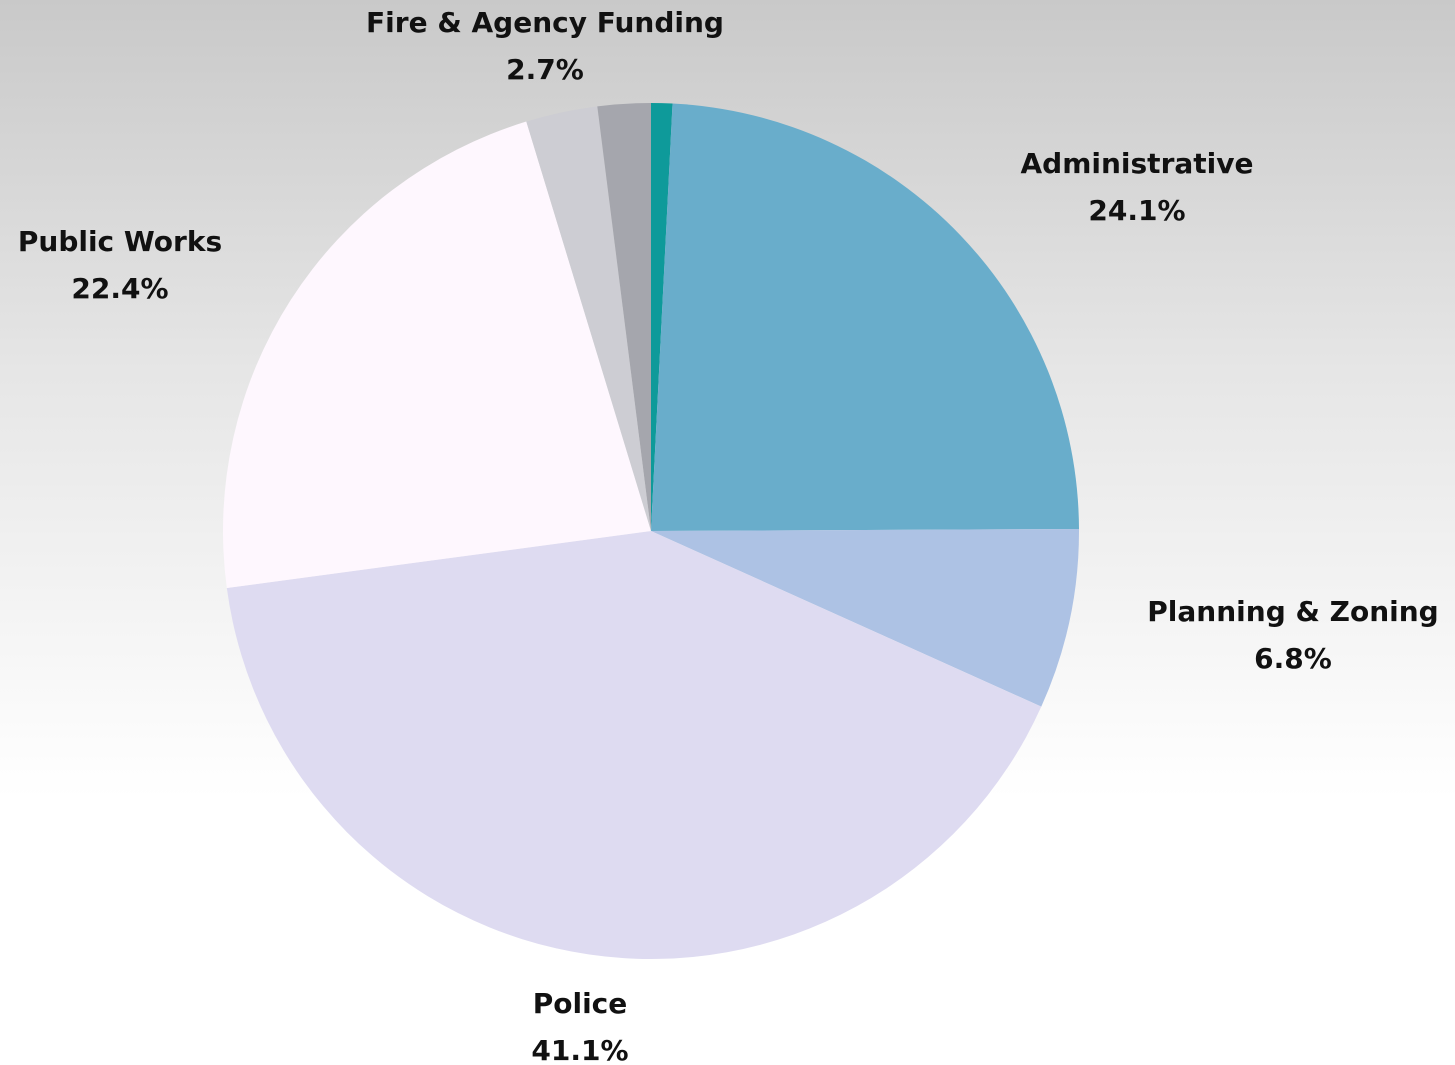 This screenshot has height=1065, width=1455. What do you see at coordinates (1137, 163) in the screenshot?
I see `label-administrative: Administrative` at bounding box center [1137, 163].